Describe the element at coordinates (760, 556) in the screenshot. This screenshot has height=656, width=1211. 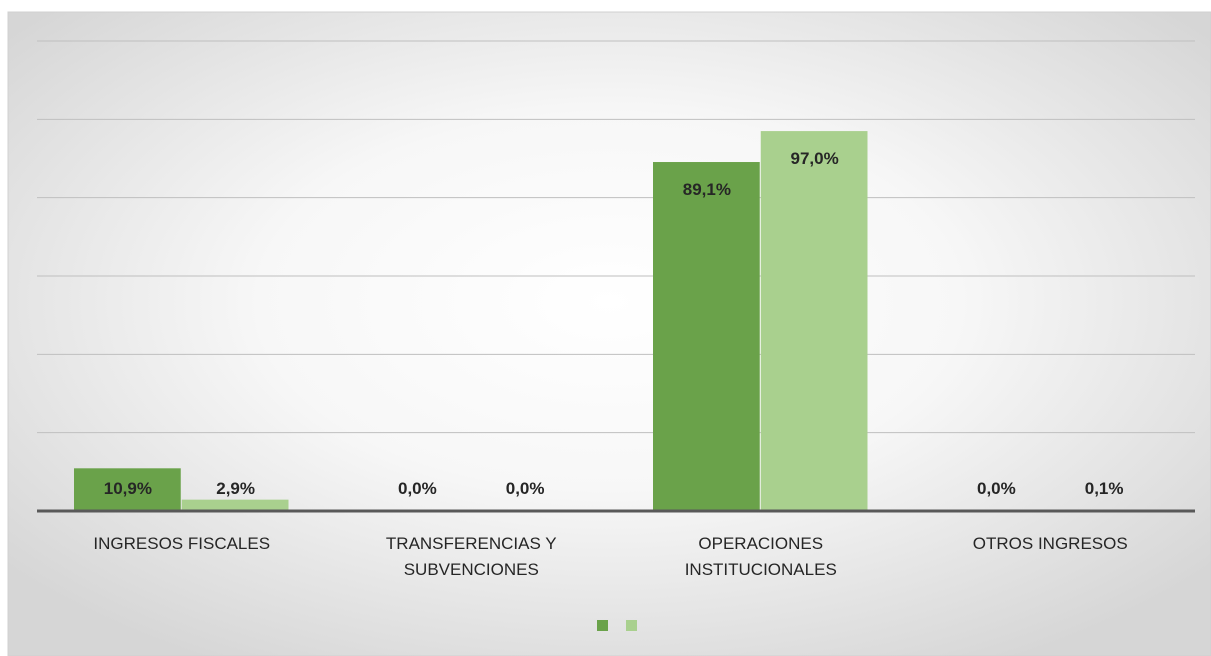
I see `x-tick-label: OPERACIONES INSTITUCIONALES` at that location.